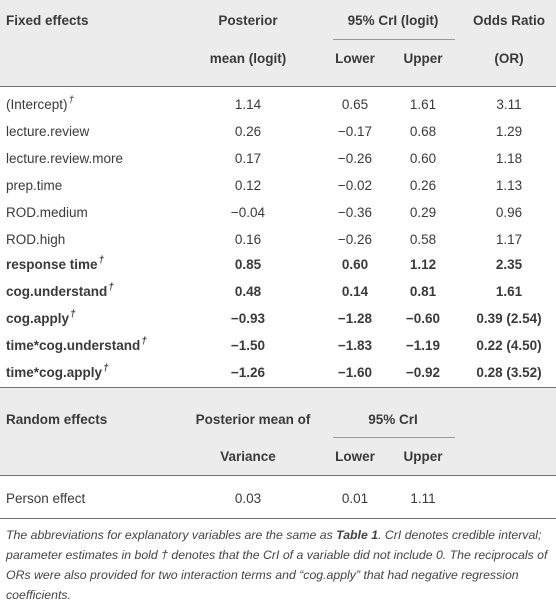  What do you see at coordinates (355, 212) in the screenshot?
I see `fixed-row-lower: −0.36` at bounding box center [355, 212].